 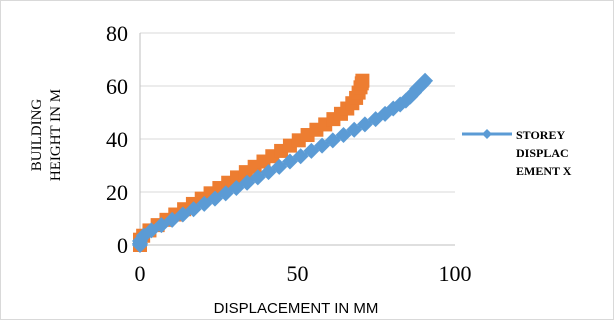 What do you see at coordinates (298, 273) in the screenshot?
I see `x-tick-label: 50` at bounding box center [298, 273].